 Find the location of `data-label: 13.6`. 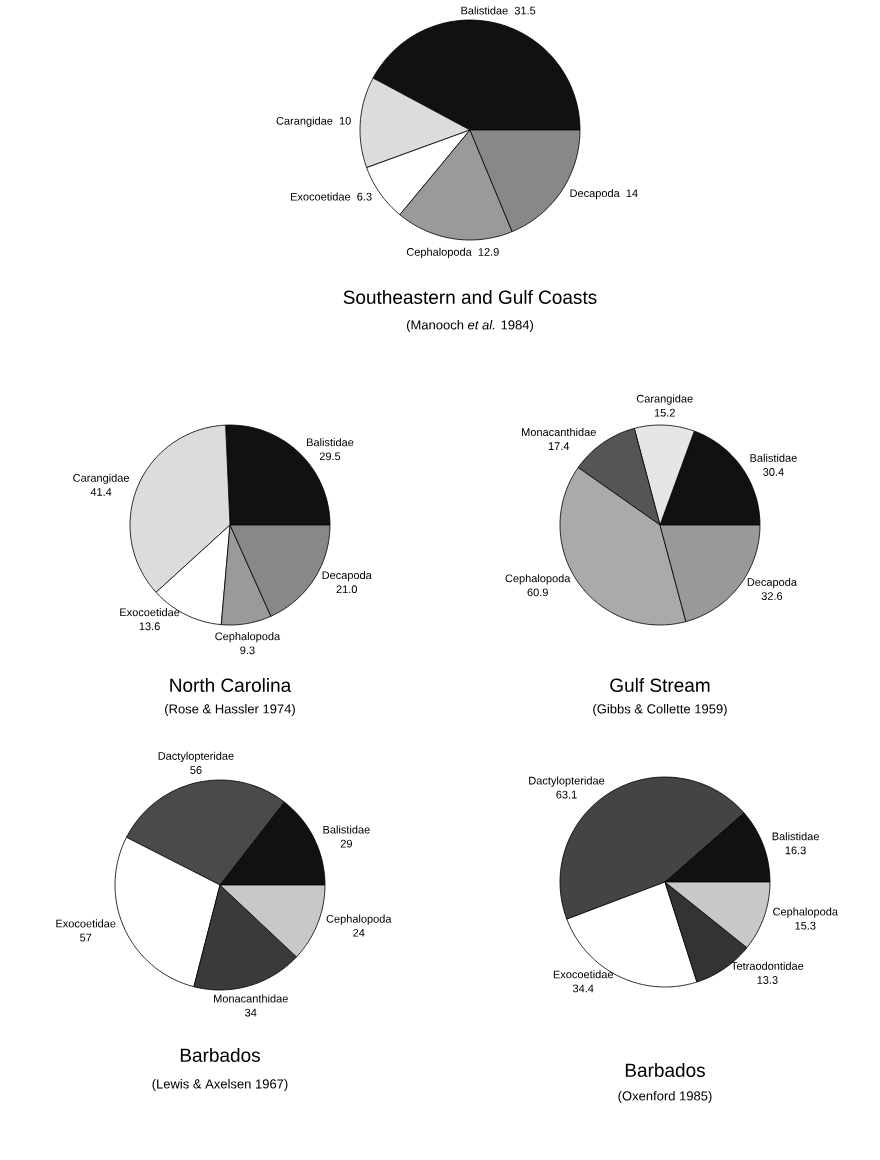

data-label: 13.6 is located at coordinates (149, 626).